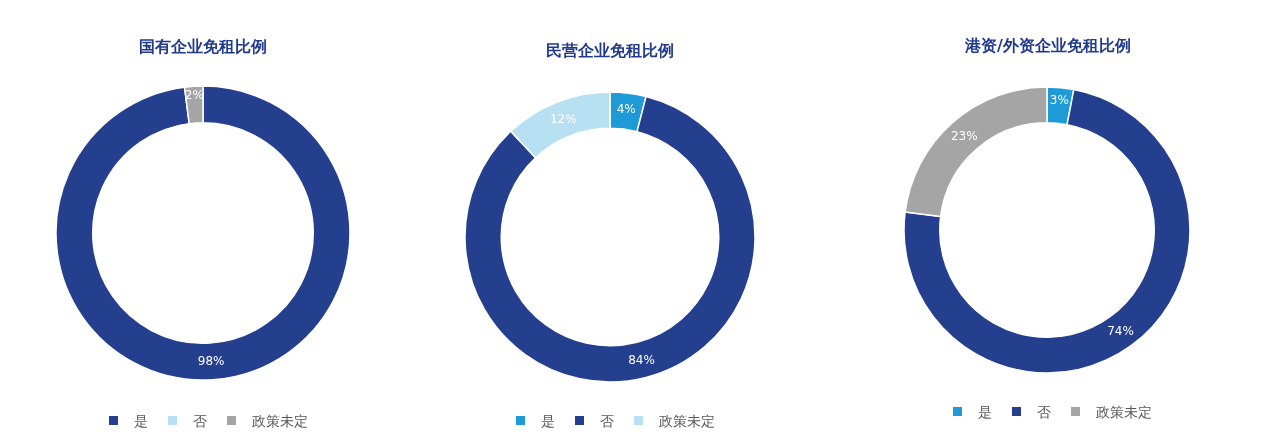 Image resolution: width=1269 pixels, height=445 pixels. What do you see at coordinates (626, 109) in the screenshot?
I see `data-label: 4%` at bounding box center [626, 109].